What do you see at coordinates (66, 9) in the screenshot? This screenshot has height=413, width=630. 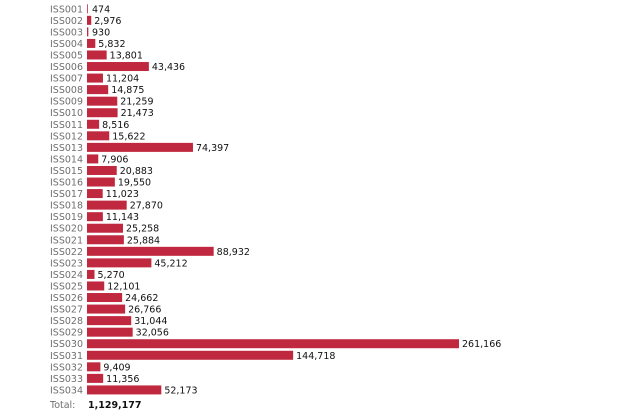 I see `category-label: ISS001` at bounding box center [66, 9].